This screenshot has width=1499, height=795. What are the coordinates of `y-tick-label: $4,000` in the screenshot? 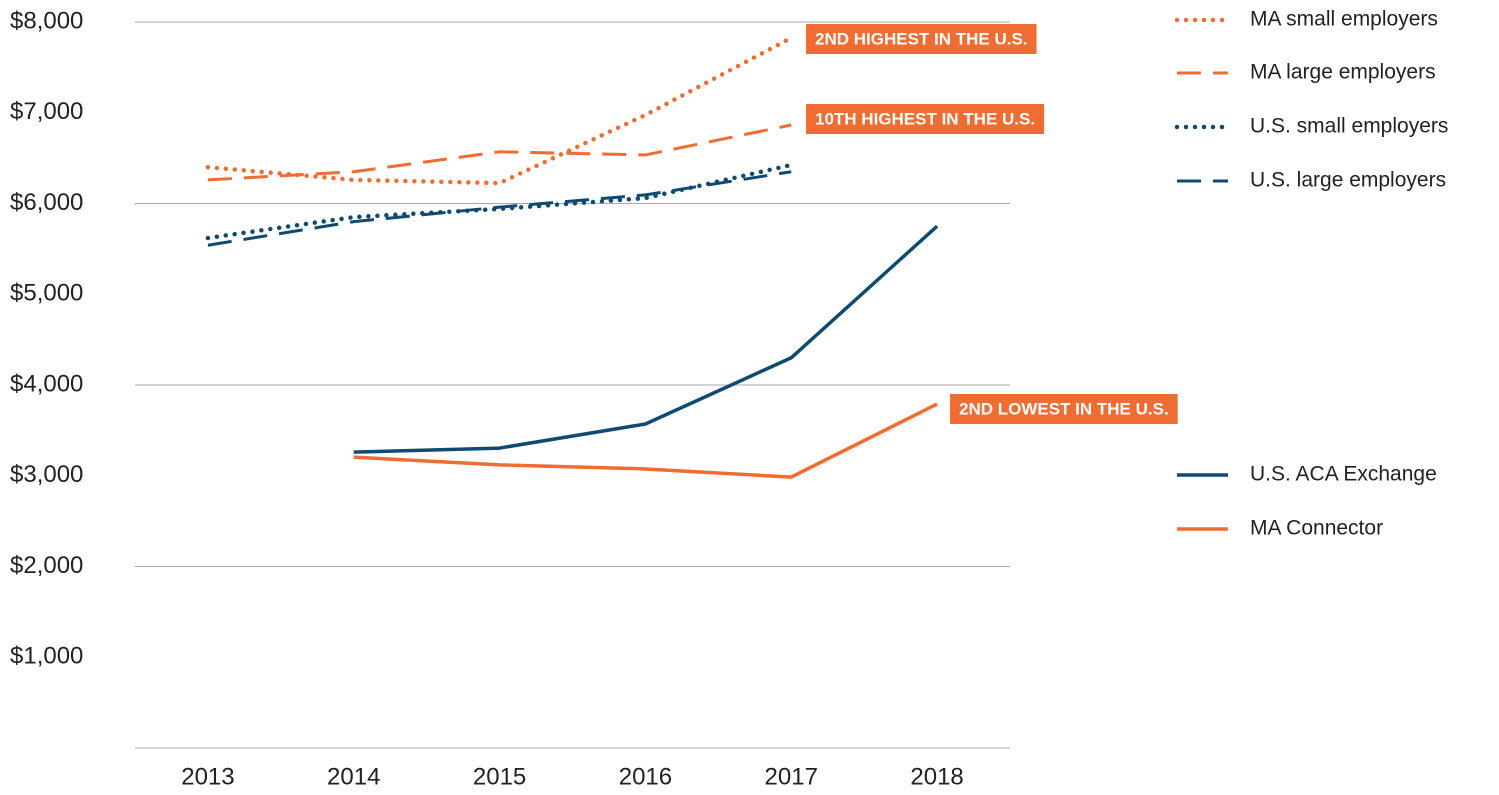 It's located at (46, 383).